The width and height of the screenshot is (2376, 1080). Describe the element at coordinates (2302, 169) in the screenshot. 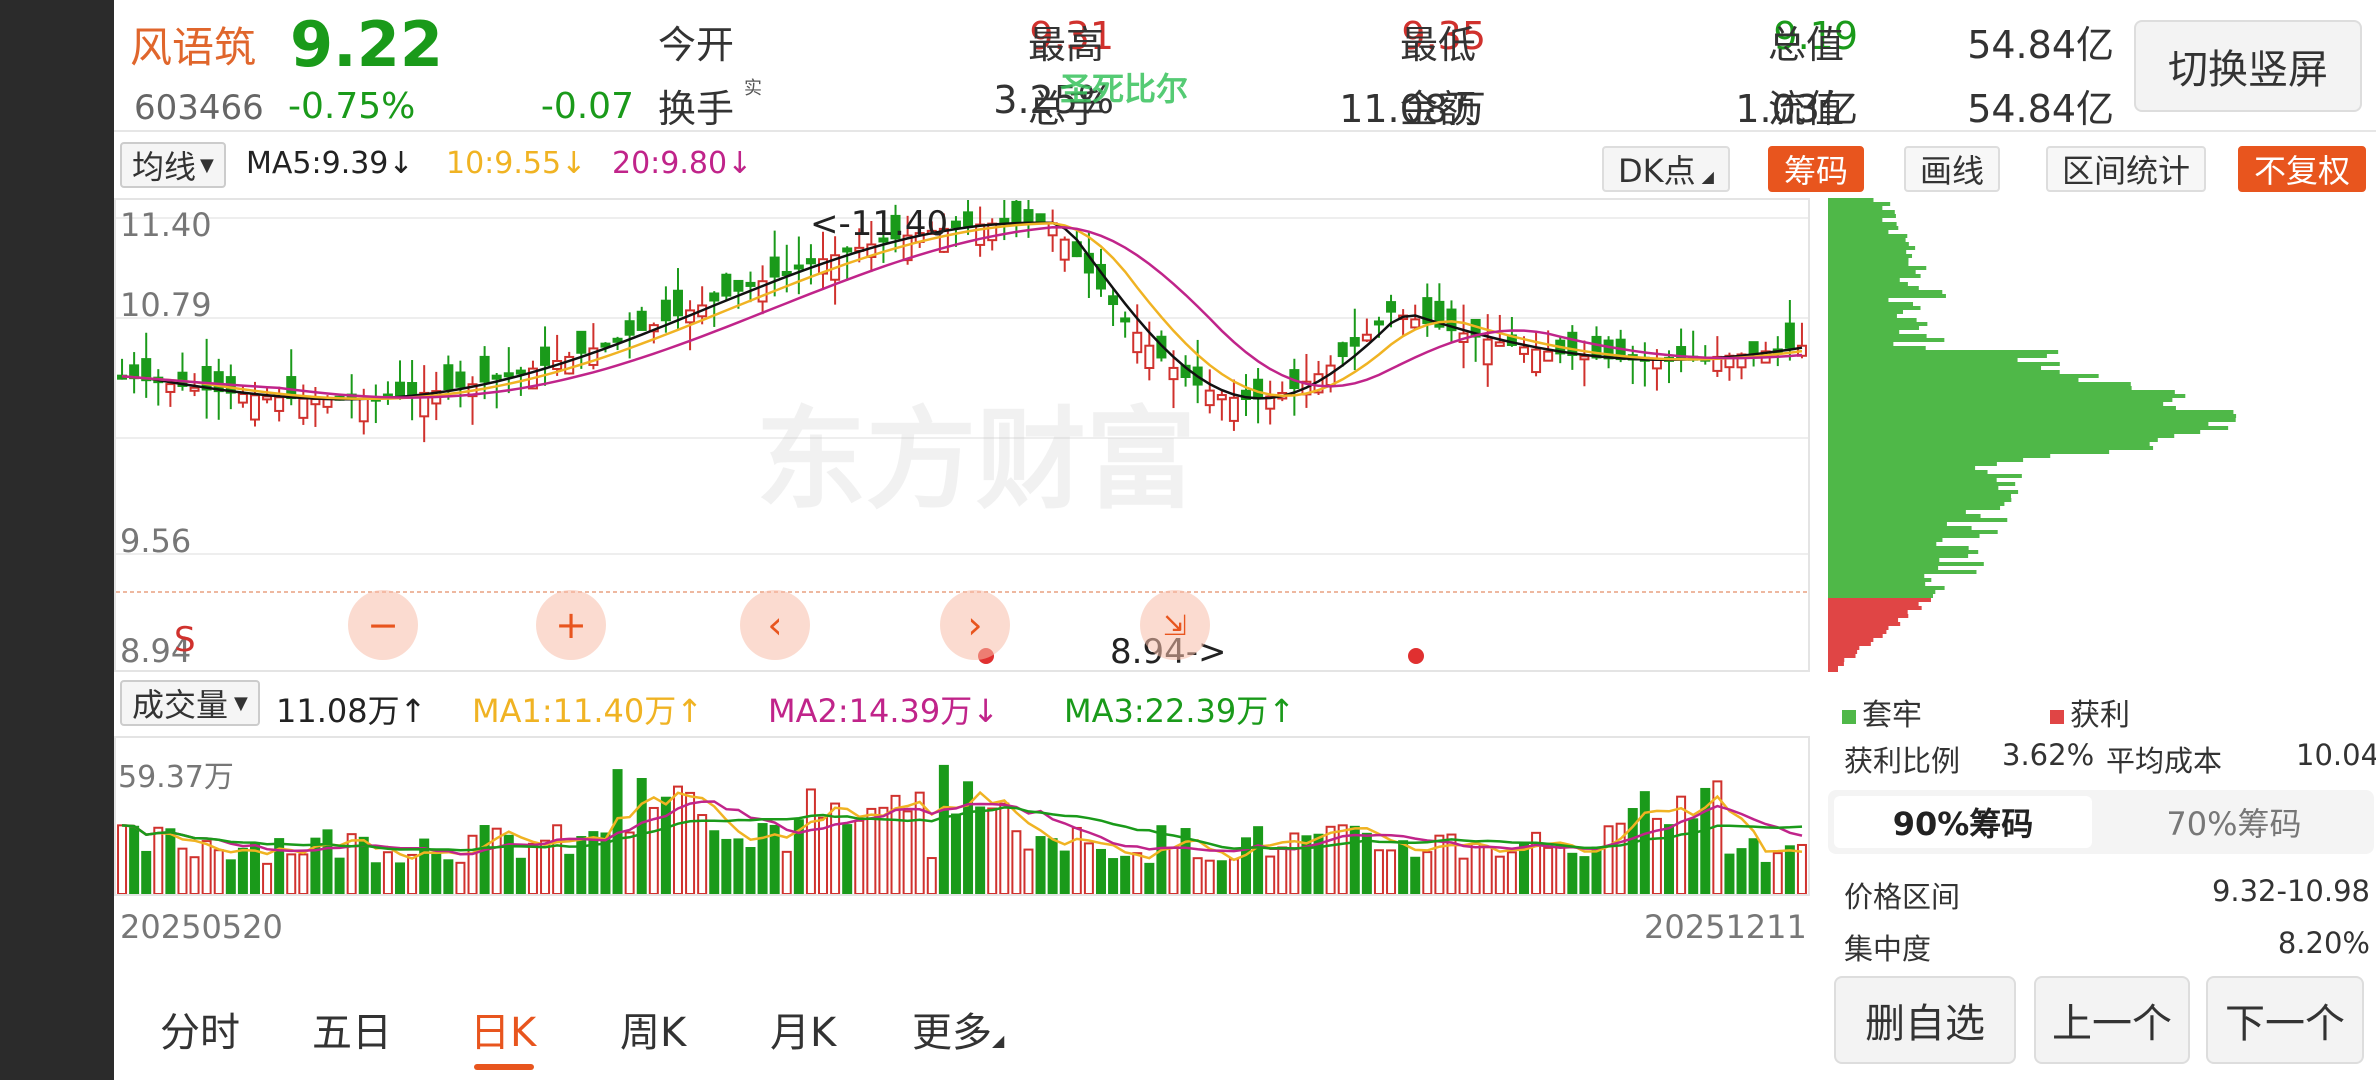

I see `no-adjust-button: 不复权` at that location.